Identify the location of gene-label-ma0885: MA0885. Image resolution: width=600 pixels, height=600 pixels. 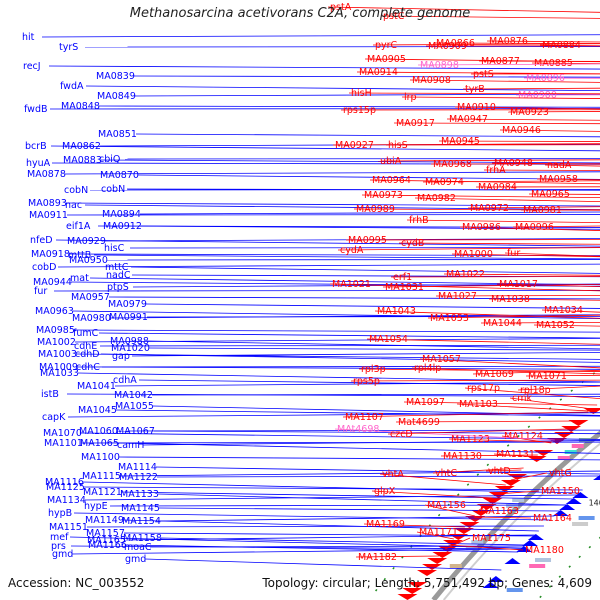
(553, 63).